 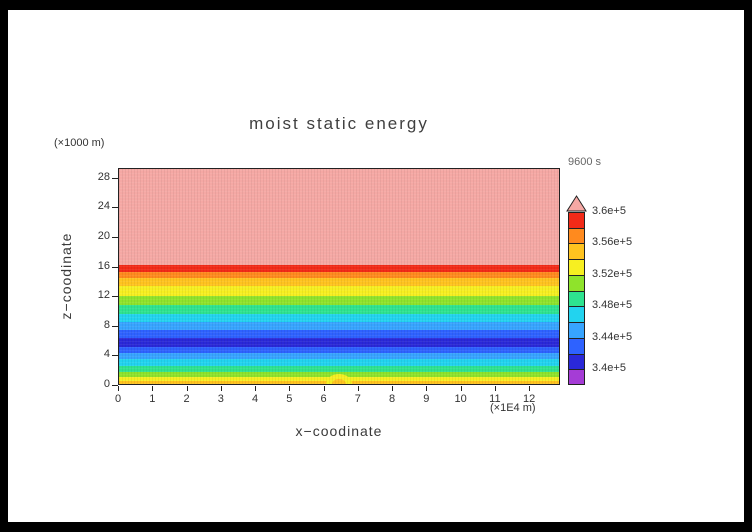 What do you see at coordinates (585, 162) in the screenshot?
I see `timestamp-label: 9600 s` at bounding box center [585, 162].